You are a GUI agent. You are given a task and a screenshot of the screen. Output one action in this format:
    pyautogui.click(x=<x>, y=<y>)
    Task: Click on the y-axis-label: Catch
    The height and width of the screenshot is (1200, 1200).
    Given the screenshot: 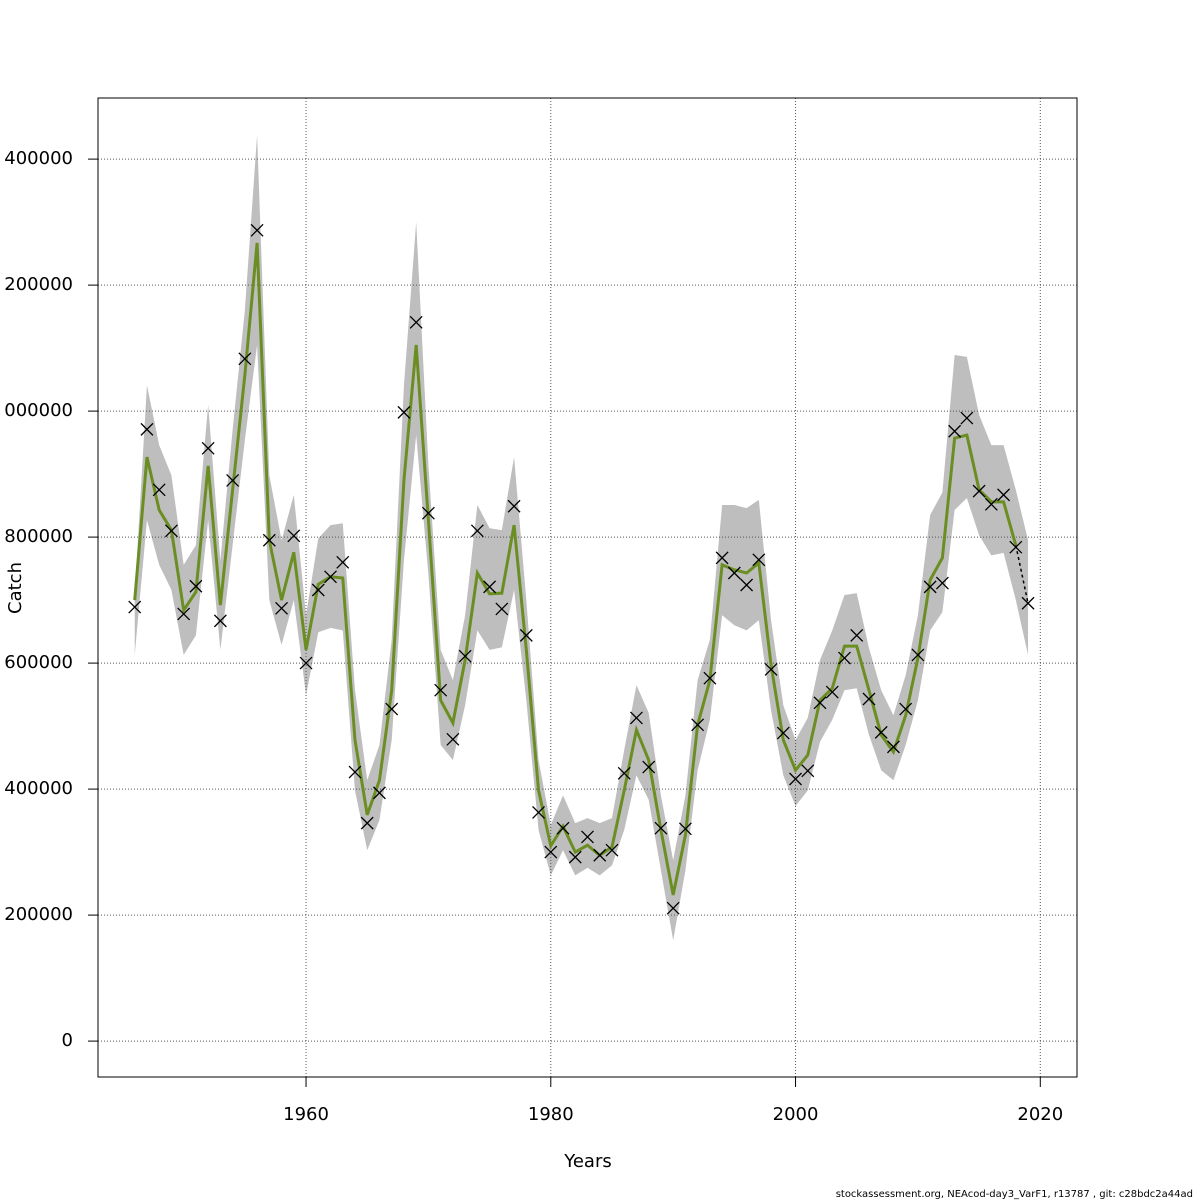 What is the action you would take?
    pyautogui.click(x=15, y=588)
    